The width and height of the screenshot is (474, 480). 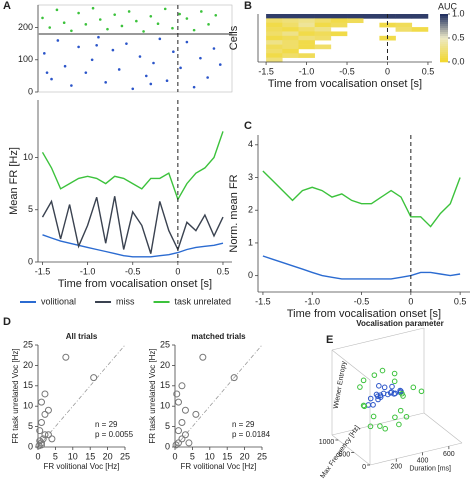 What do you see at coordinates (25, 27) in the screenshot?
I see `y-tick-label: 200` at bounding box center [25, 27].